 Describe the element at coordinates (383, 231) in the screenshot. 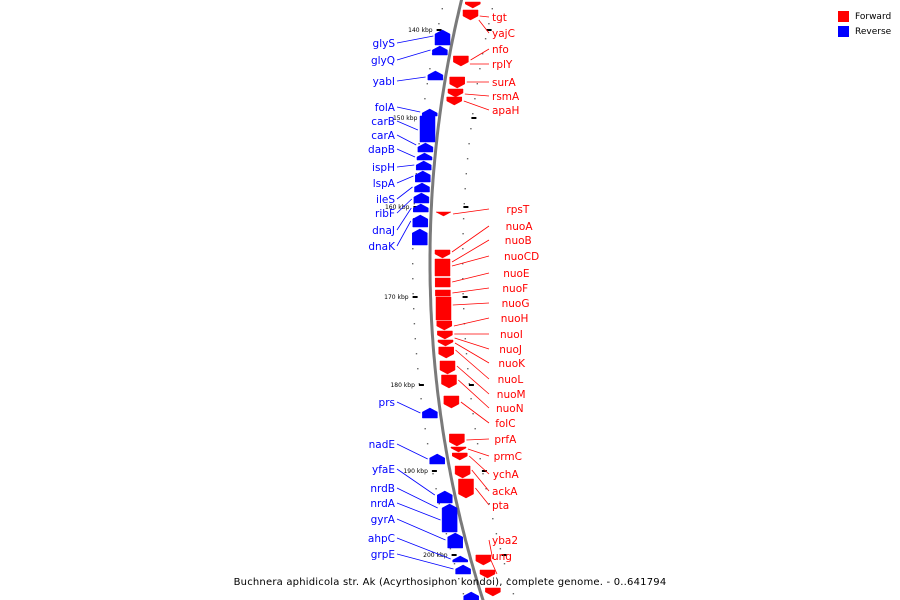

I see `reverse-gene-label-dnaJ: dnaJ` at that location.